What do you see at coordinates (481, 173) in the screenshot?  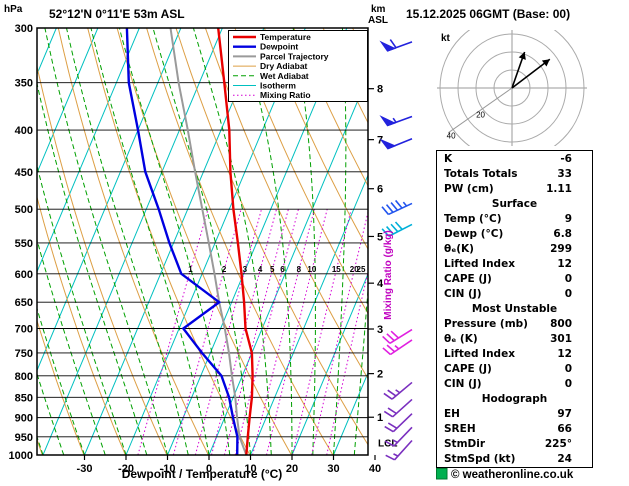 I see `row-label: Totals Totals` at bounding box center [481, 173].